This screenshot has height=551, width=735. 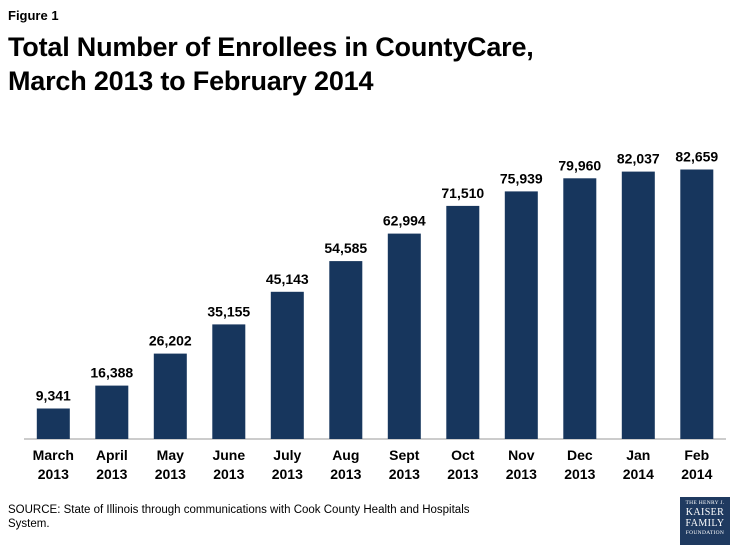 What do you see at coordinates (170, 341) in the screenshot?
I see `data-label: 26,202` at bounding box center [170, 341].